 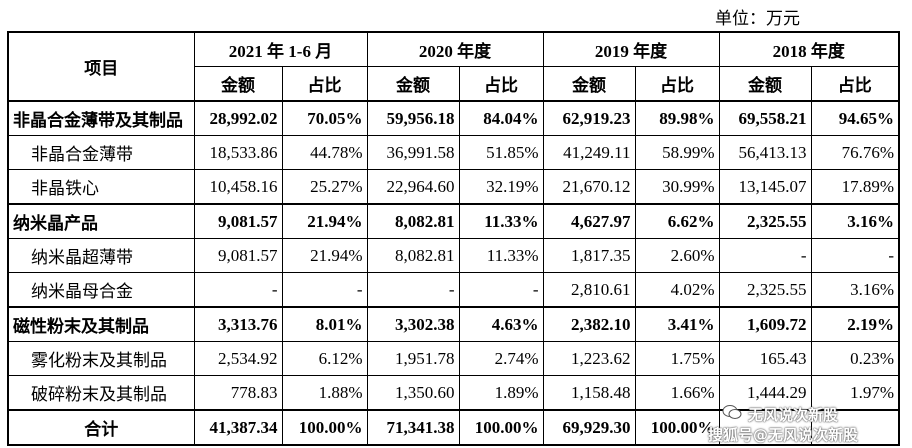 What do you see at coordinates (501, 358) in the screenshot?
I see `ratio-cell: 2.74%` at bounding box center [501, 358].